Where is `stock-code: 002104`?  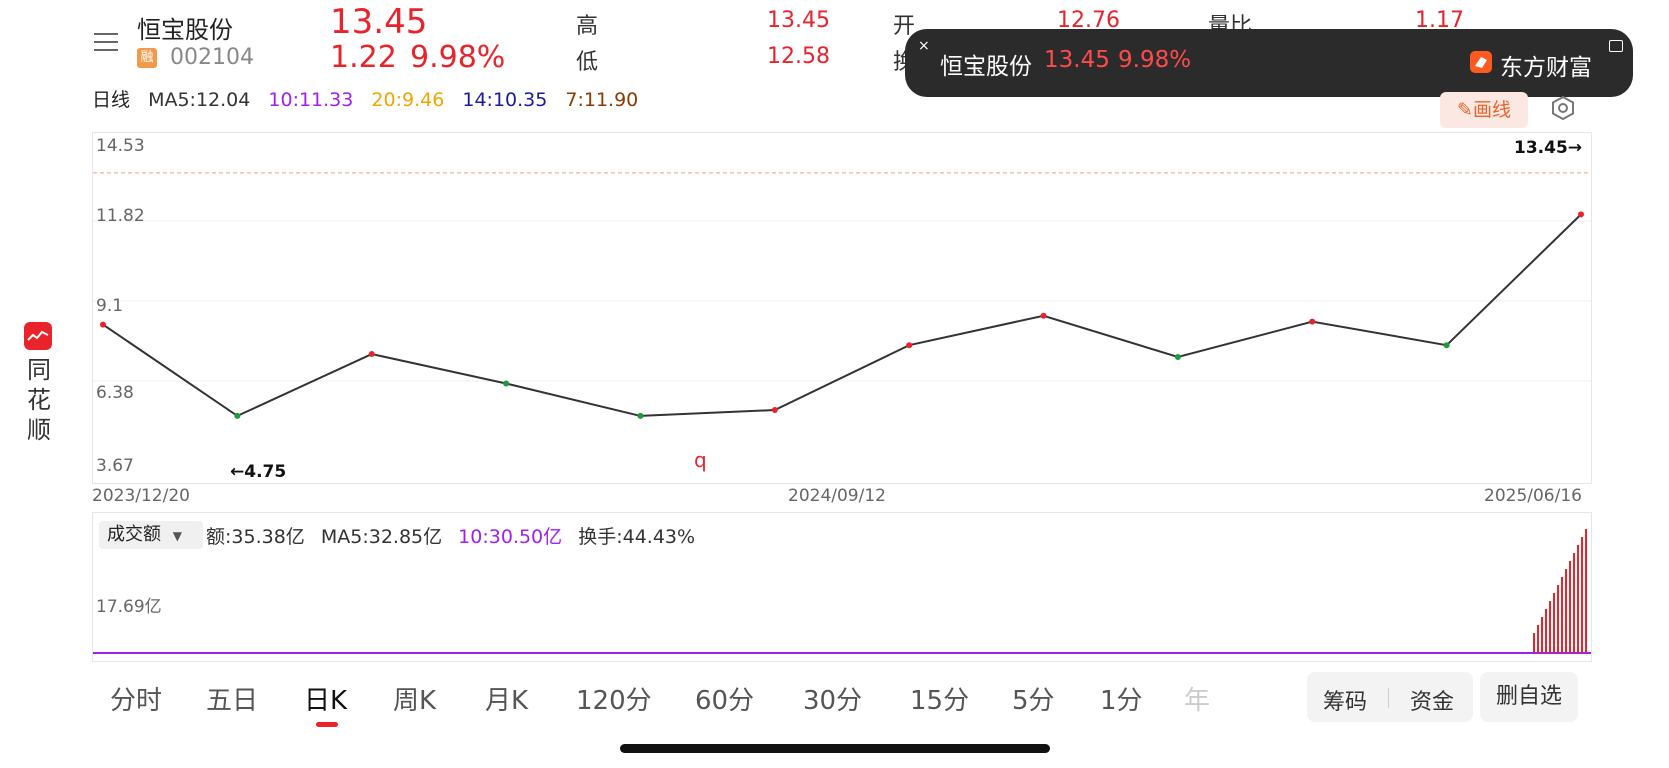
stock-code: 002104 is located at coordinates (212, 57).